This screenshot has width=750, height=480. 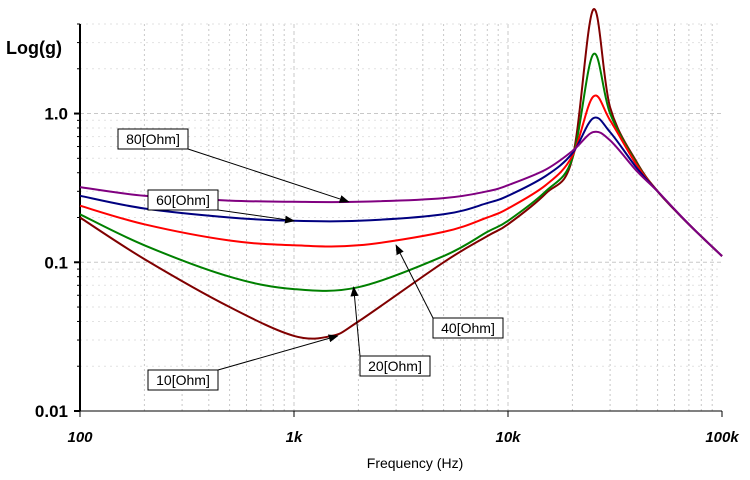 What do you see at coordinates (56, 114) in the screenshot?
I see `y-tick-label: 1.0` at bounding box center [56, 114].